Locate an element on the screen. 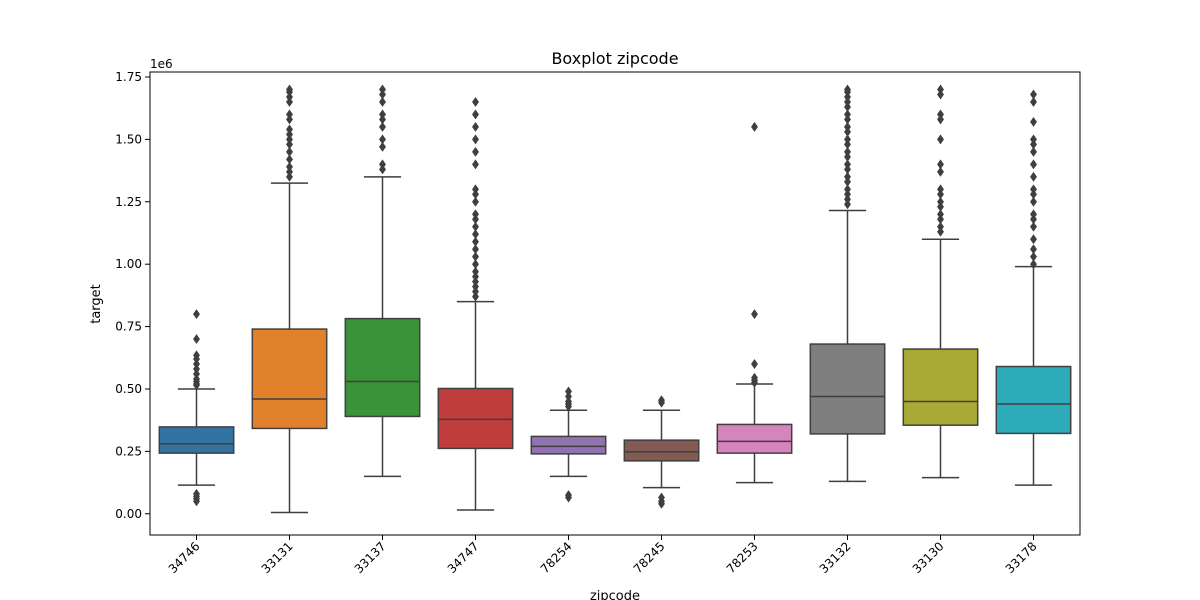 This screenshot has width=1200, height=600. x-tick-label: 78253 is located at coordinates (742, 557).